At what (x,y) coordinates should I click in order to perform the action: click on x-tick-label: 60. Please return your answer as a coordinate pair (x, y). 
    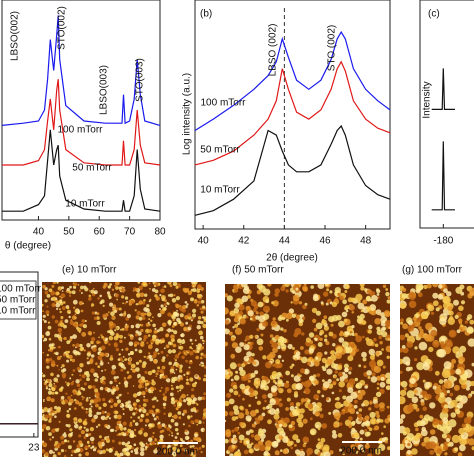
    Looking at the image, I should click on (100, 232).